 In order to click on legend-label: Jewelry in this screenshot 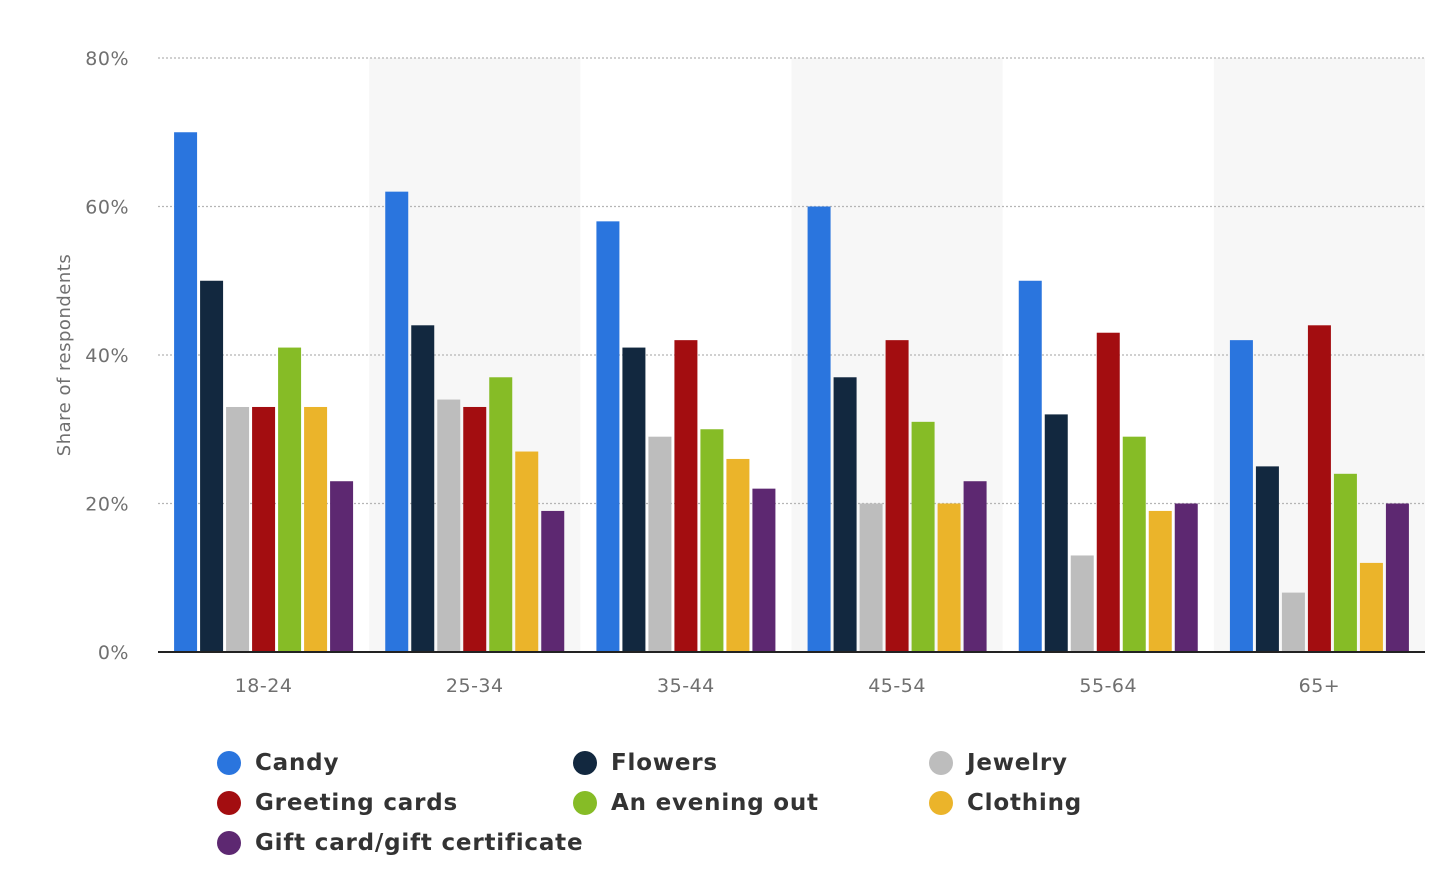, I will do `click(1017, 763)`.